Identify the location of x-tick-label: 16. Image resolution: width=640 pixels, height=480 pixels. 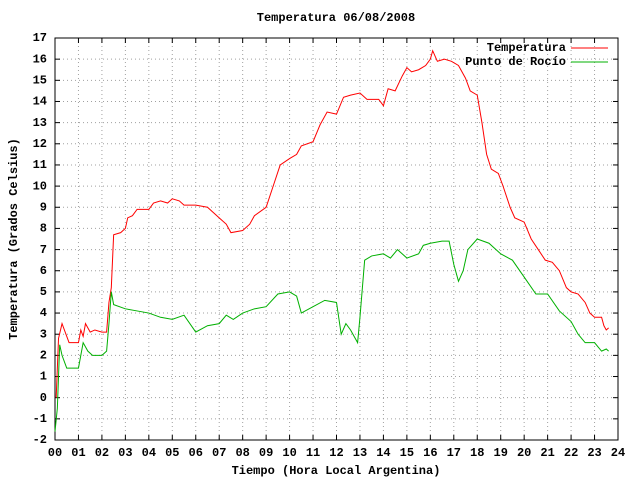
(430, 453).